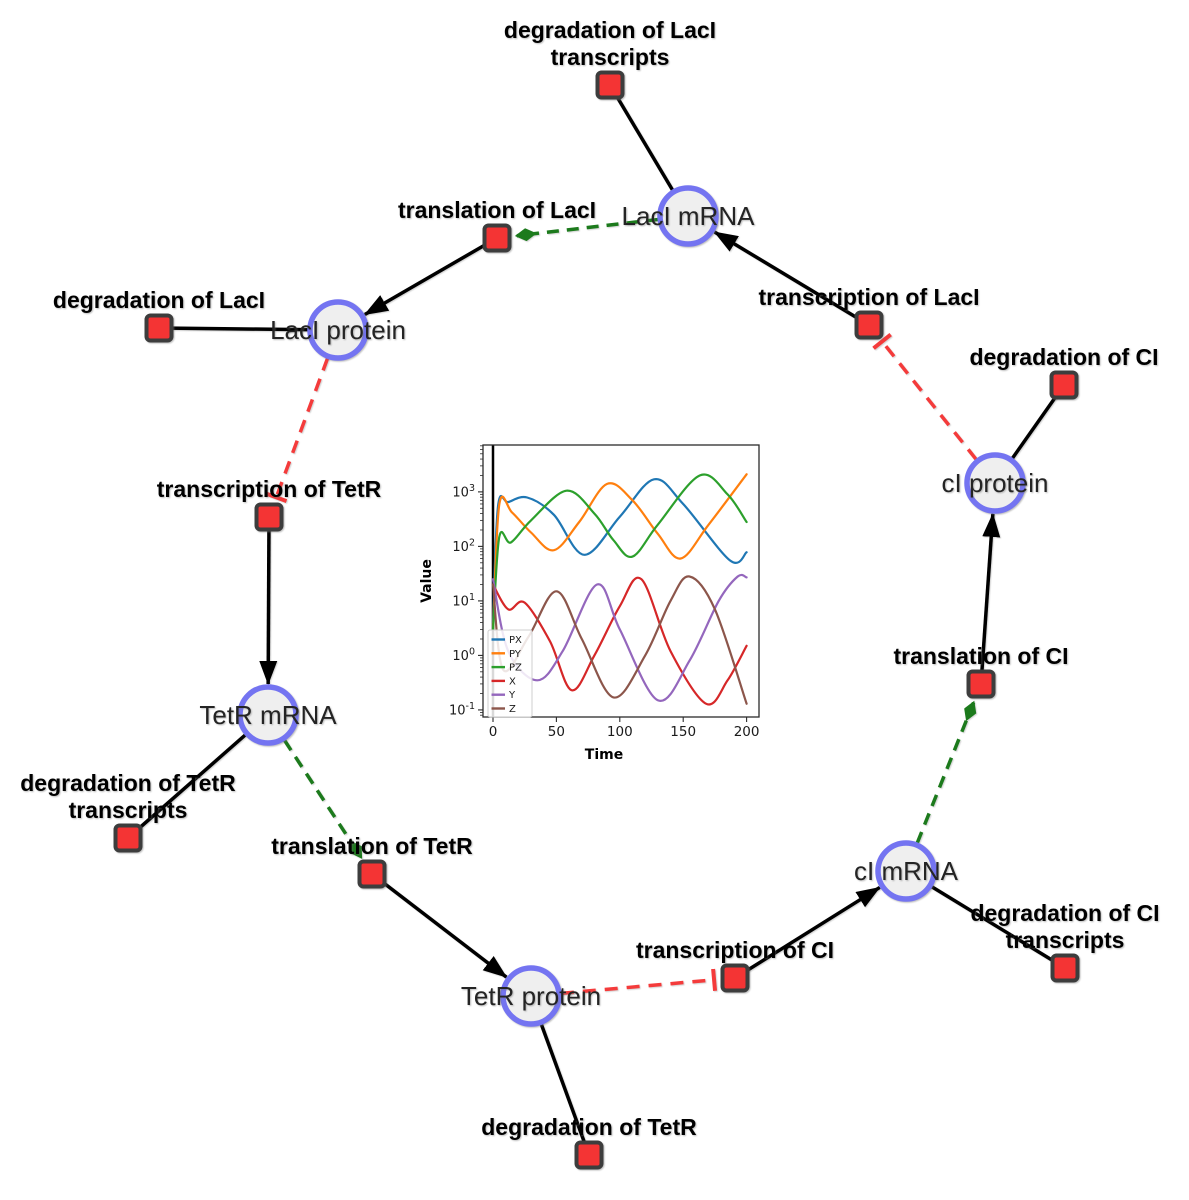 The width and height of the screenshot is (1189, 1200). Describe the element at coordinates (268, 601) in the screenshot. I see `edge-product-txn_tetr-tetr_mrna` at that location.